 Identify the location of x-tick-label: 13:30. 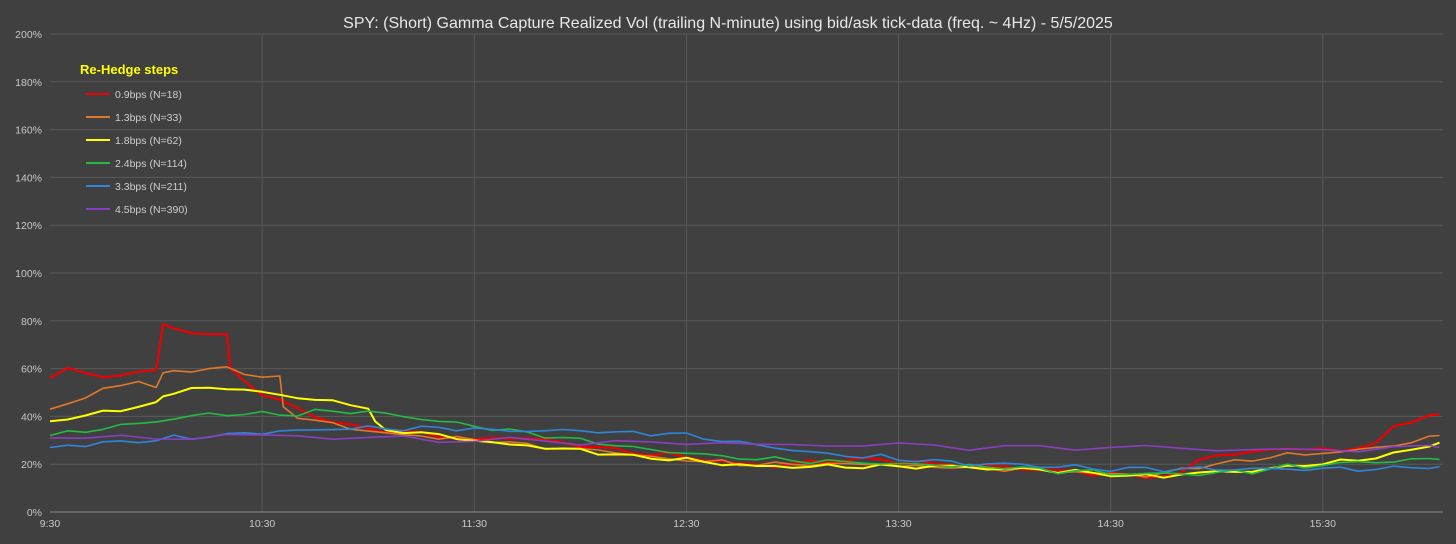
(898, 524).